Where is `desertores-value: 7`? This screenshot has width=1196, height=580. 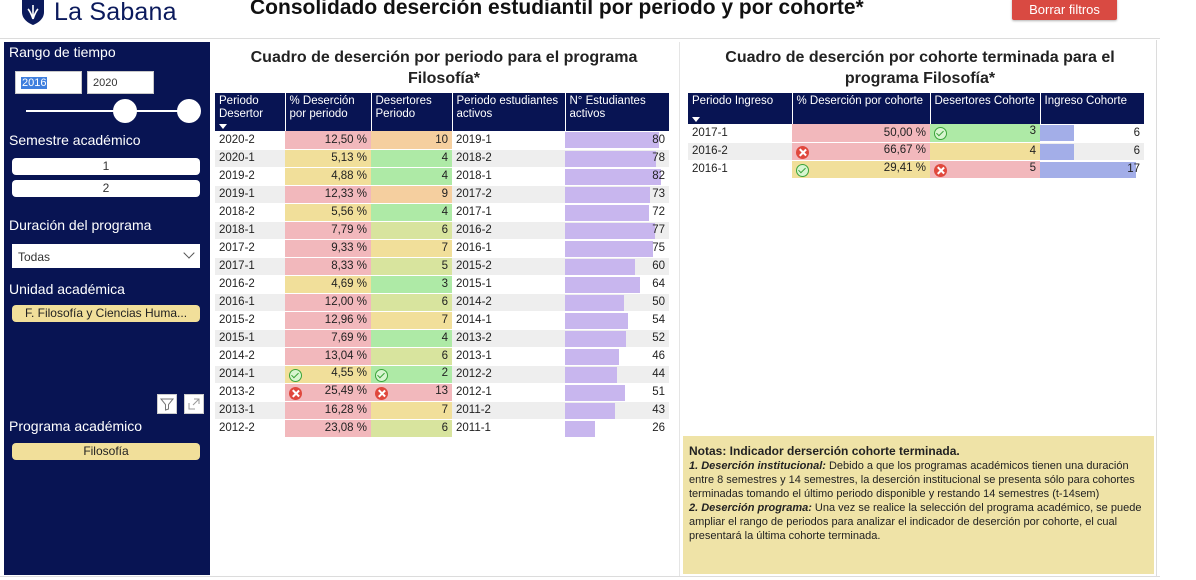
desertores-value: 7 is located at coordinates (444, 248).